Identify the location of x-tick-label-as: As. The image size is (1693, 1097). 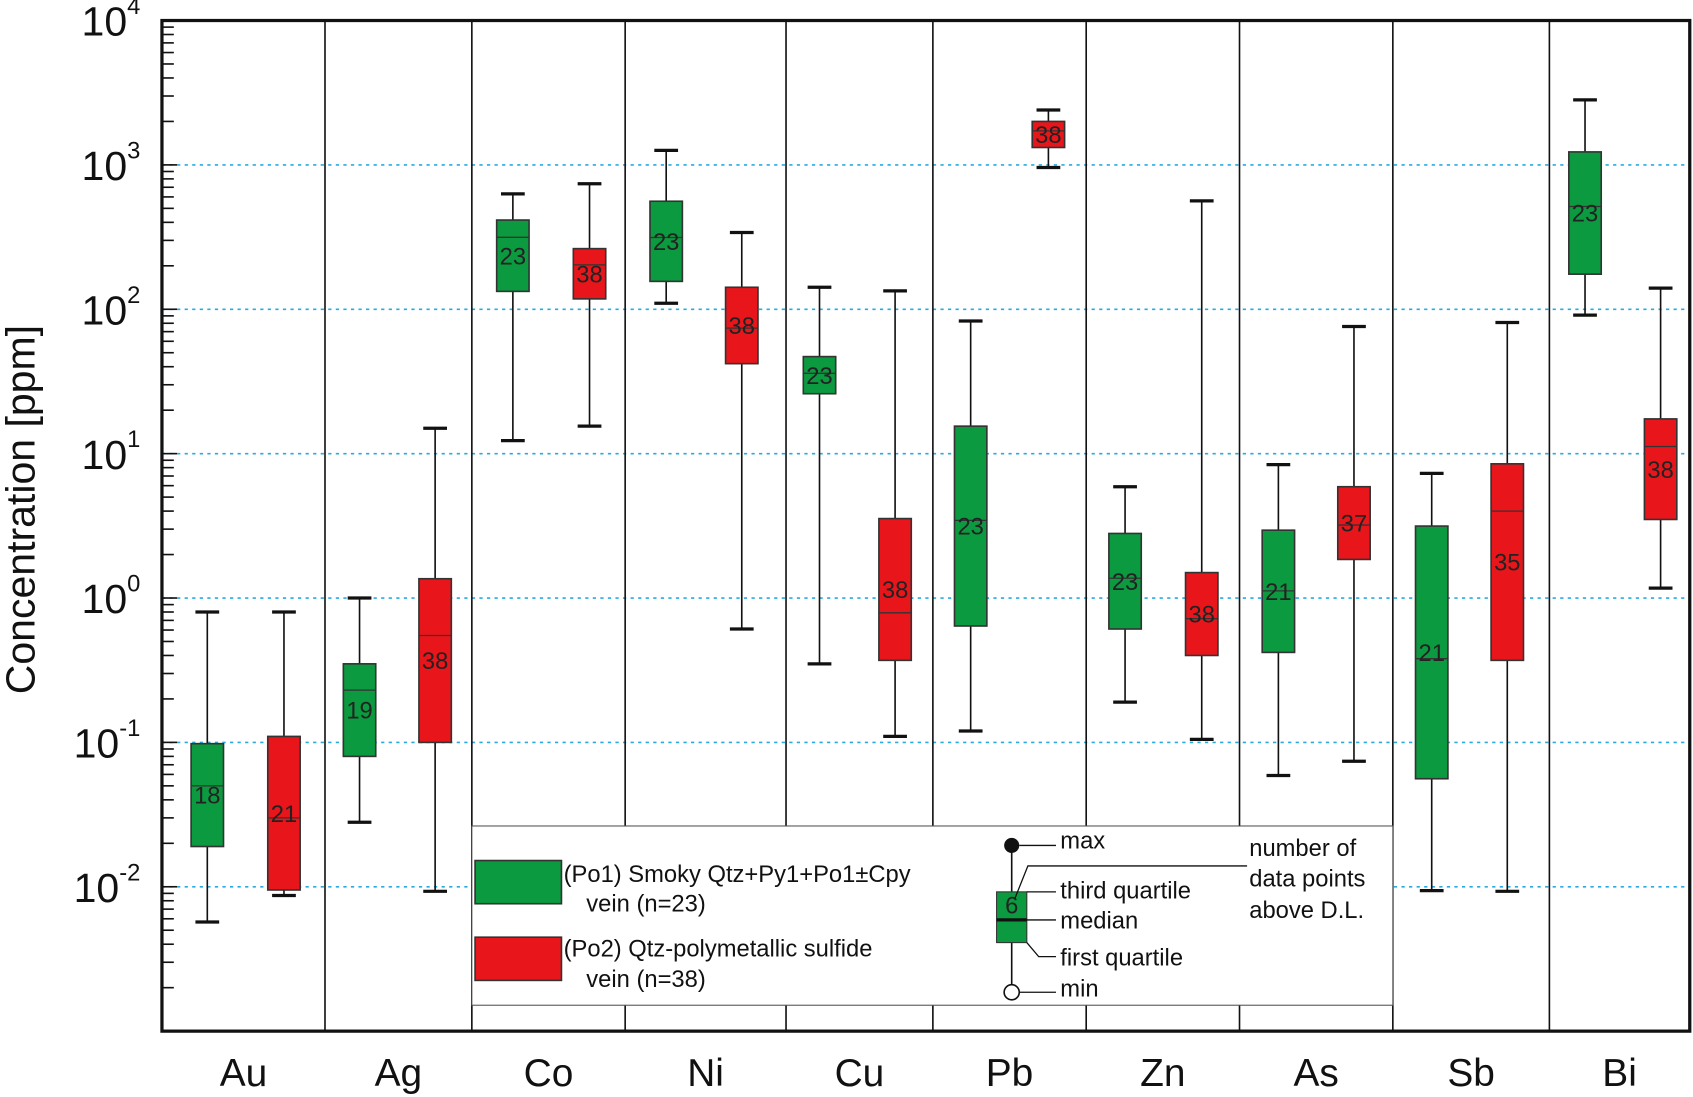
(1315, 1073).